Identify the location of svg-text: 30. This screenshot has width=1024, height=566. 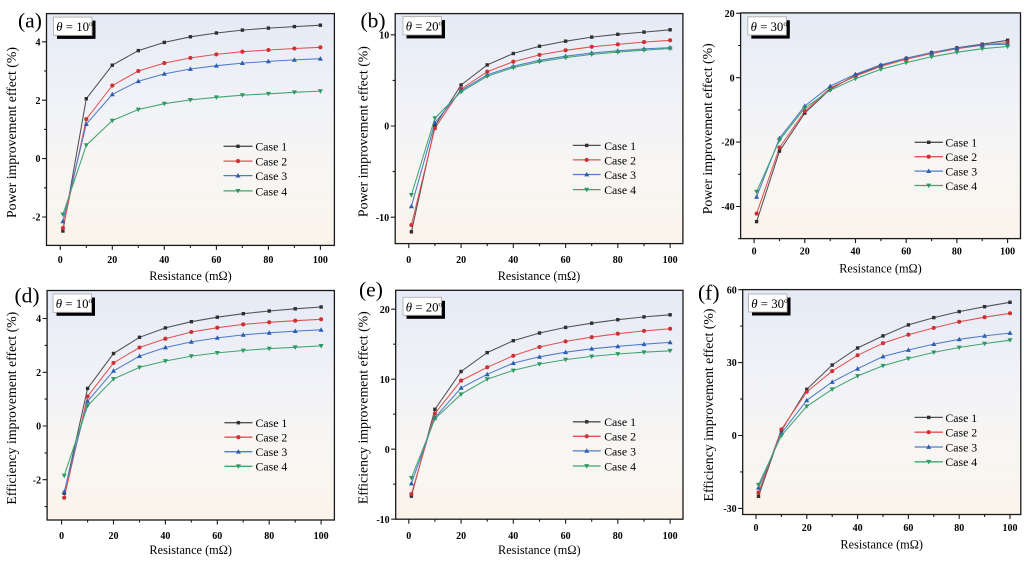
(732, 363).